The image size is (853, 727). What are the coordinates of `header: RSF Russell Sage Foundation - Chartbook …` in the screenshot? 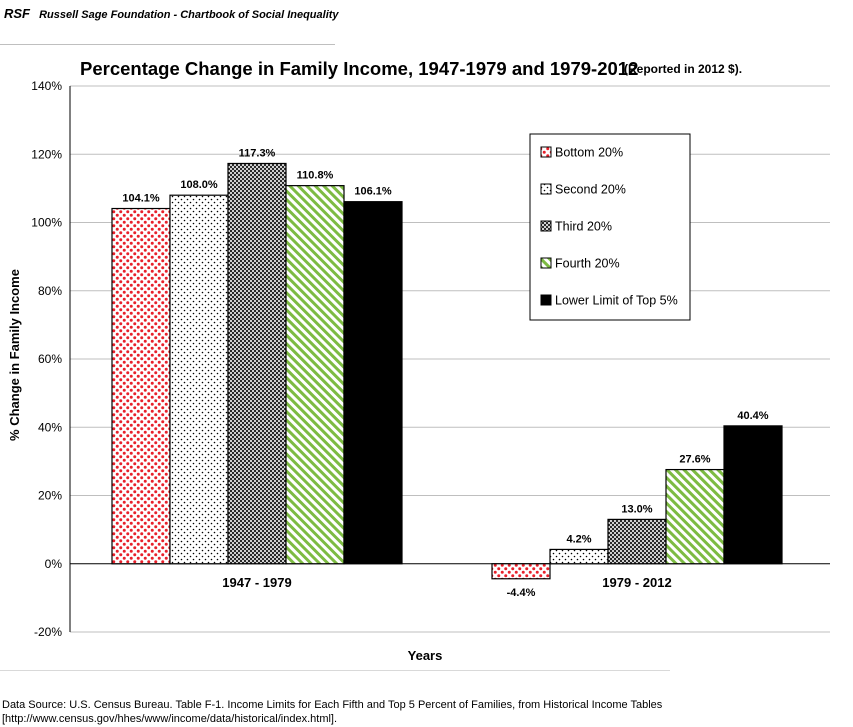 It's located at (171, 13).